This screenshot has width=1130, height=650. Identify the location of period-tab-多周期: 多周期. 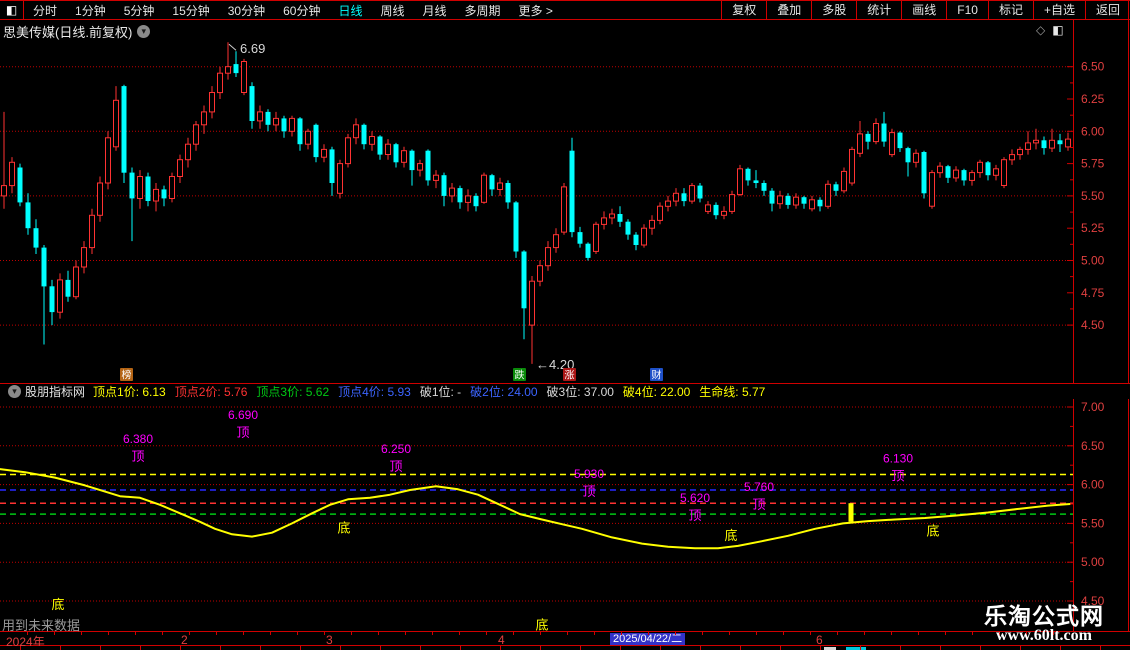
(482, 10).